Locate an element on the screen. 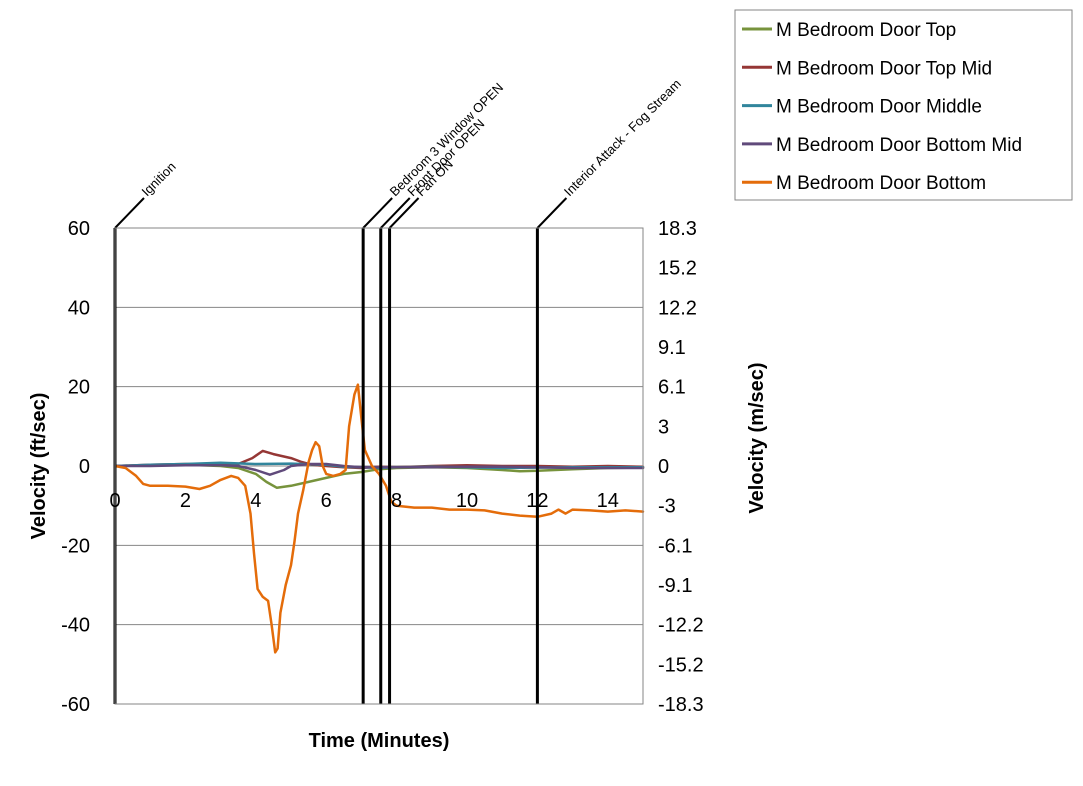  x-axis-title: Time (Minutes) is located at coordinates (379, 741).